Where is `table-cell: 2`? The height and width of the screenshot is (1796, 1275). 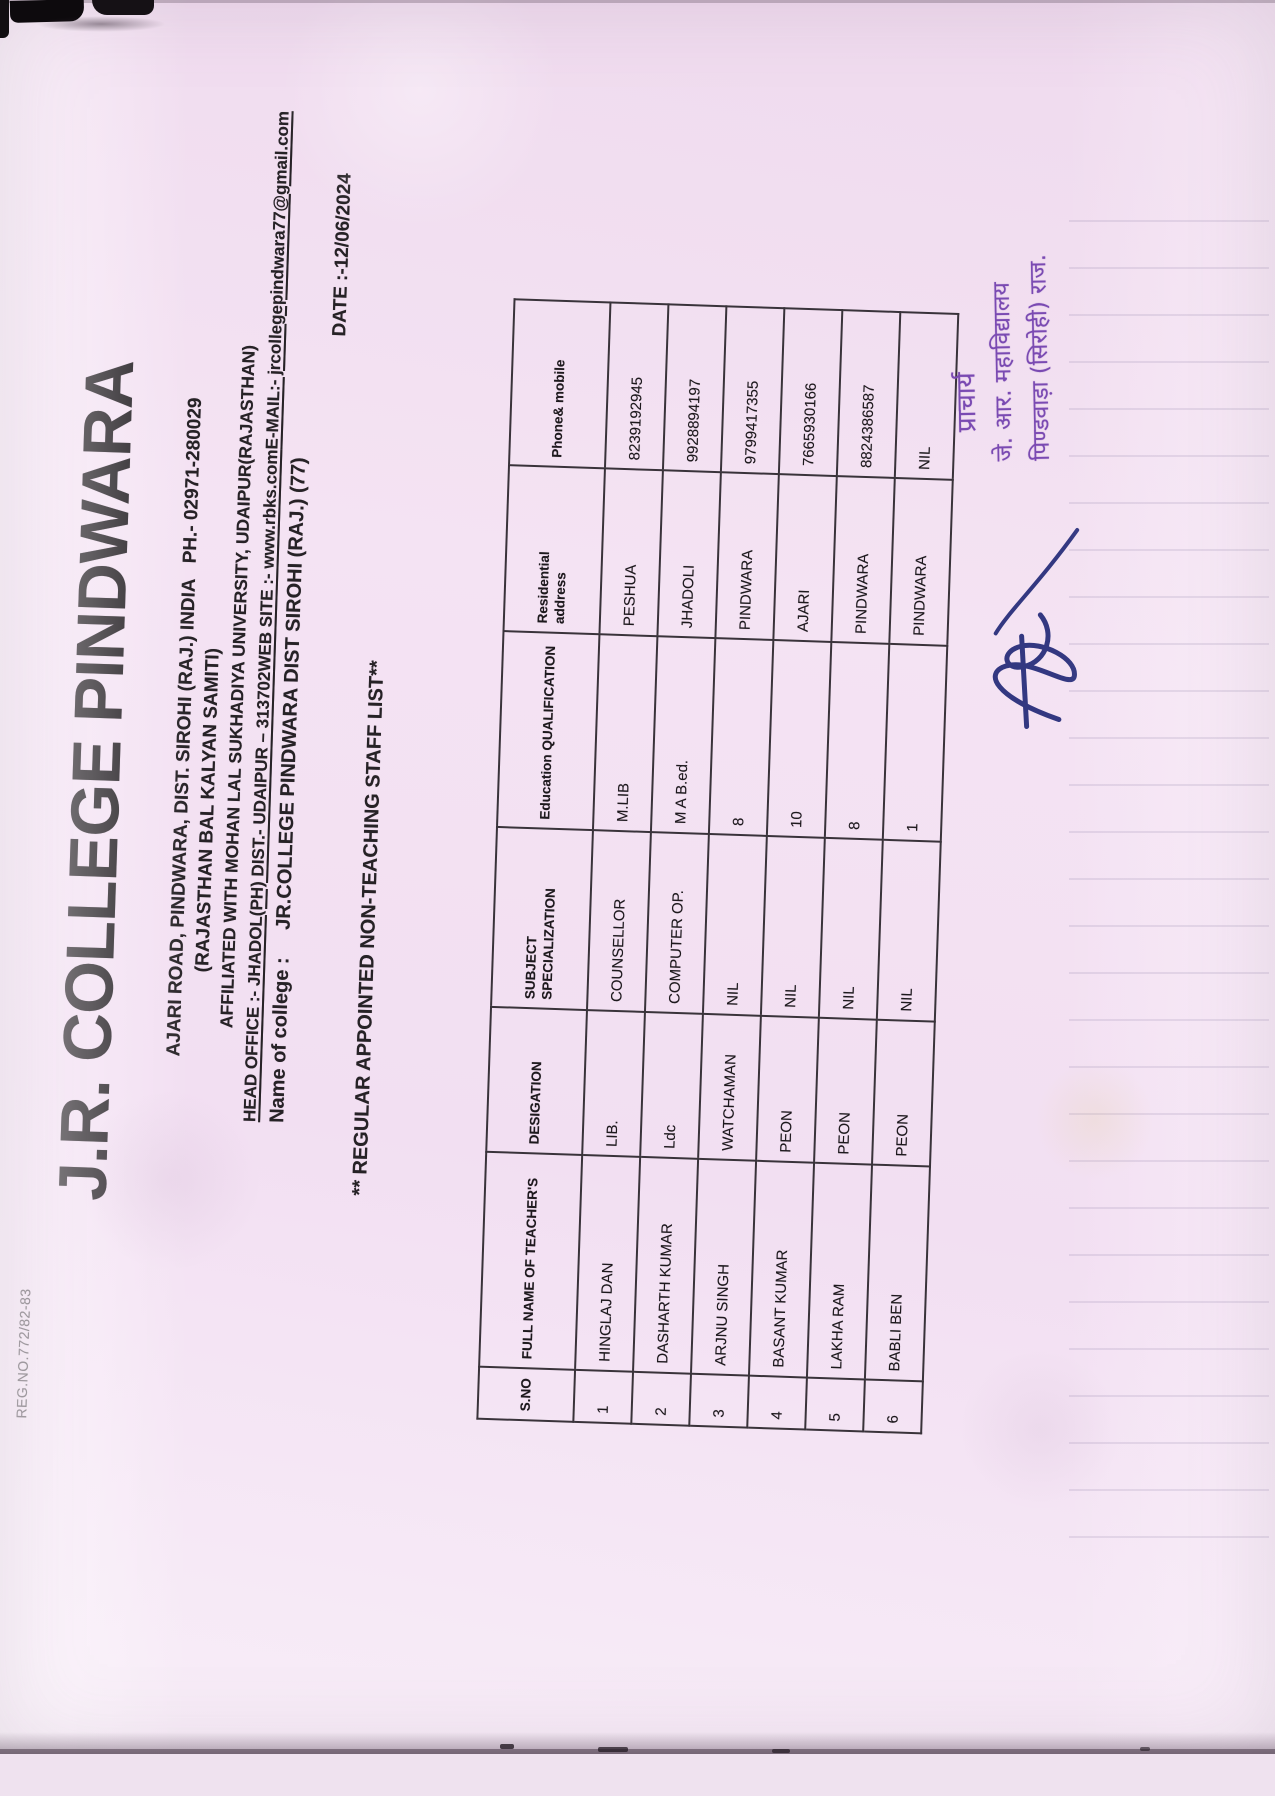
table-cell: 2 is located at coordinates (661, 1398).